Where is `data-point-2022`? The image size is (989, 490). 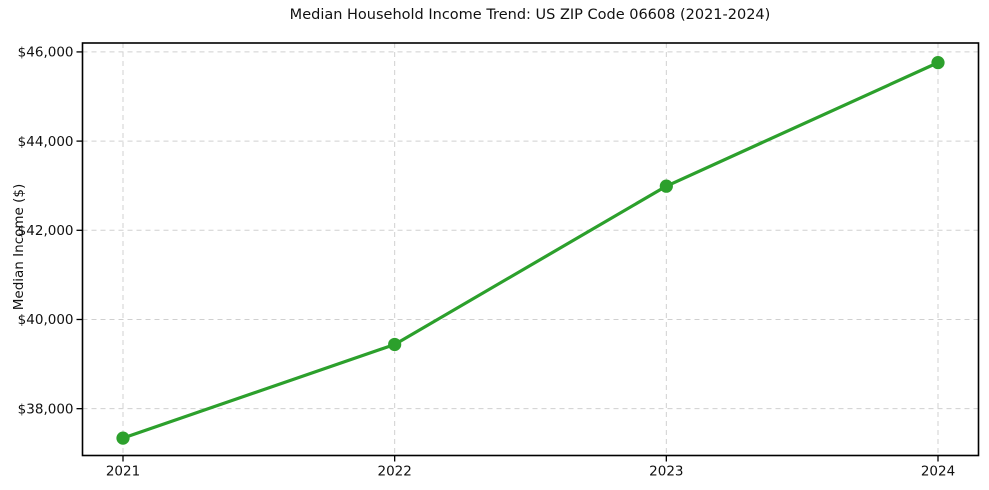
data-point-2022 is located at coordinates (395, 344).